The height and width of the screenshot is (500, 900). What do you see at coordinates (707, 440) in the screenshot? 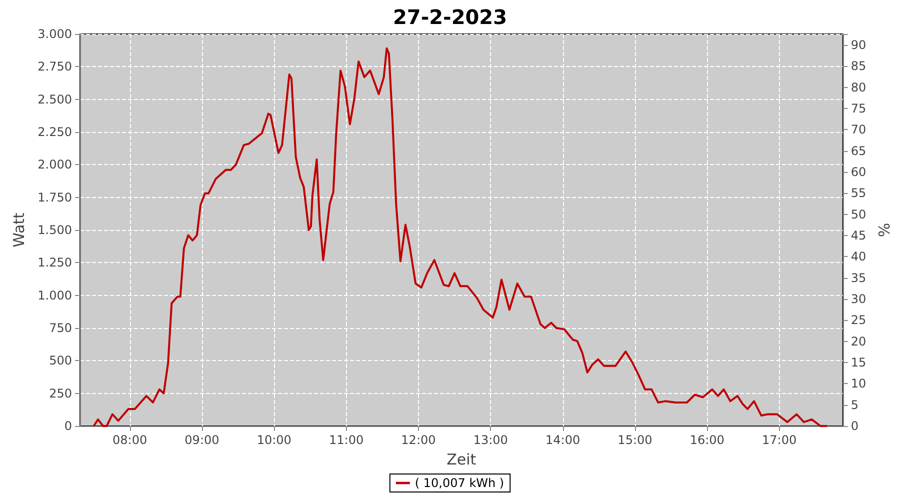
I see `x-tick-label: 16:00` at bounding box center [707, 440].